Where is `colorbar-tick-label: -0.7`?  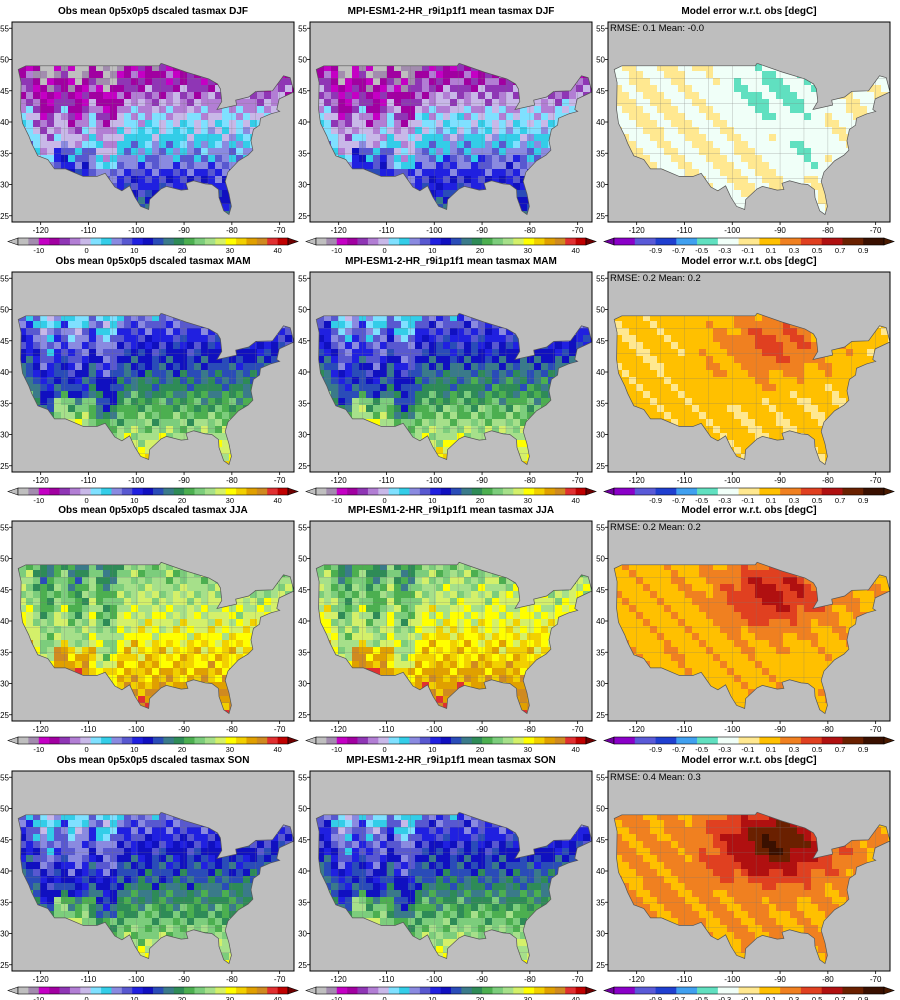 colorbar-tick-label: -0.7 is located at coordinates (678, 749).